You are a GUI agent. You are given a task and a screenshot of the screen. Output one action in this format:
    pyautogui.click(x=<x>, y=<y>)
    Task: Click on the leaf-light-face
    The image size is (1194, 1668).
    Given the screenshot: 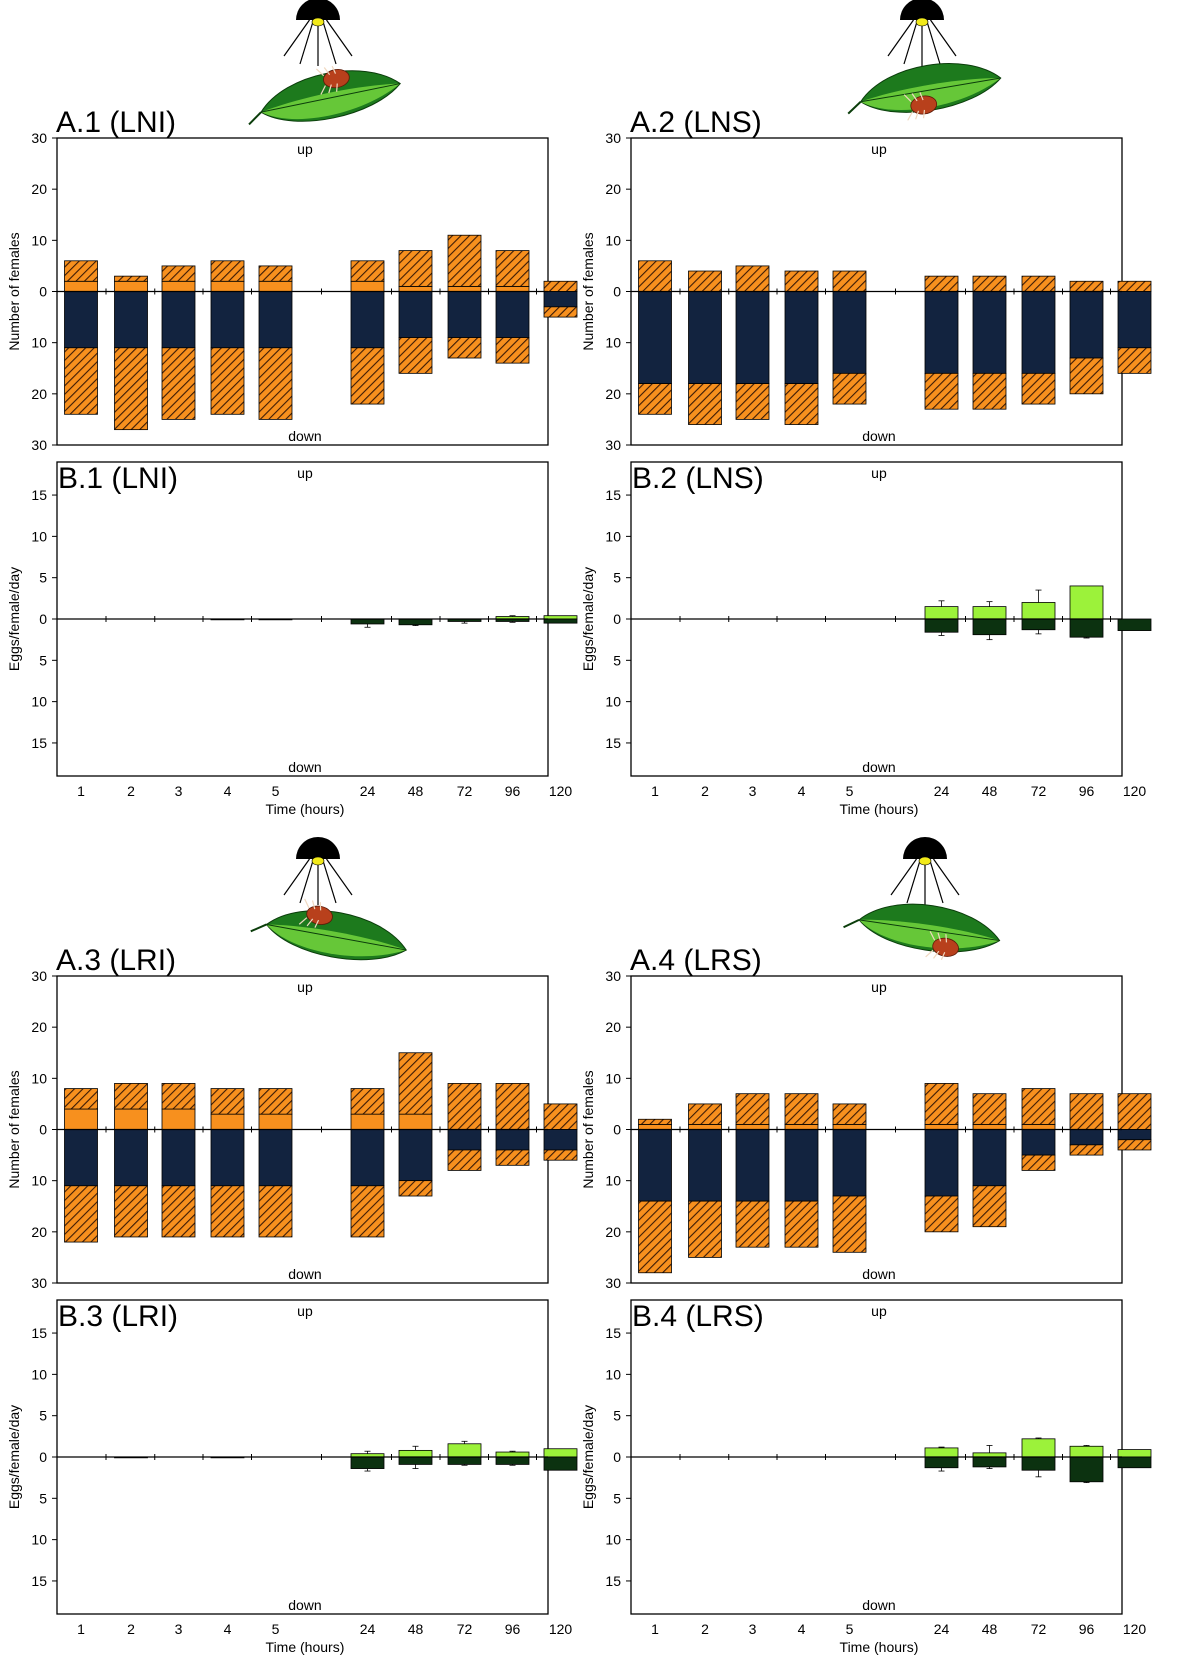 What is the action you would take?
    pyautogui.click(x=331, y=101)
    